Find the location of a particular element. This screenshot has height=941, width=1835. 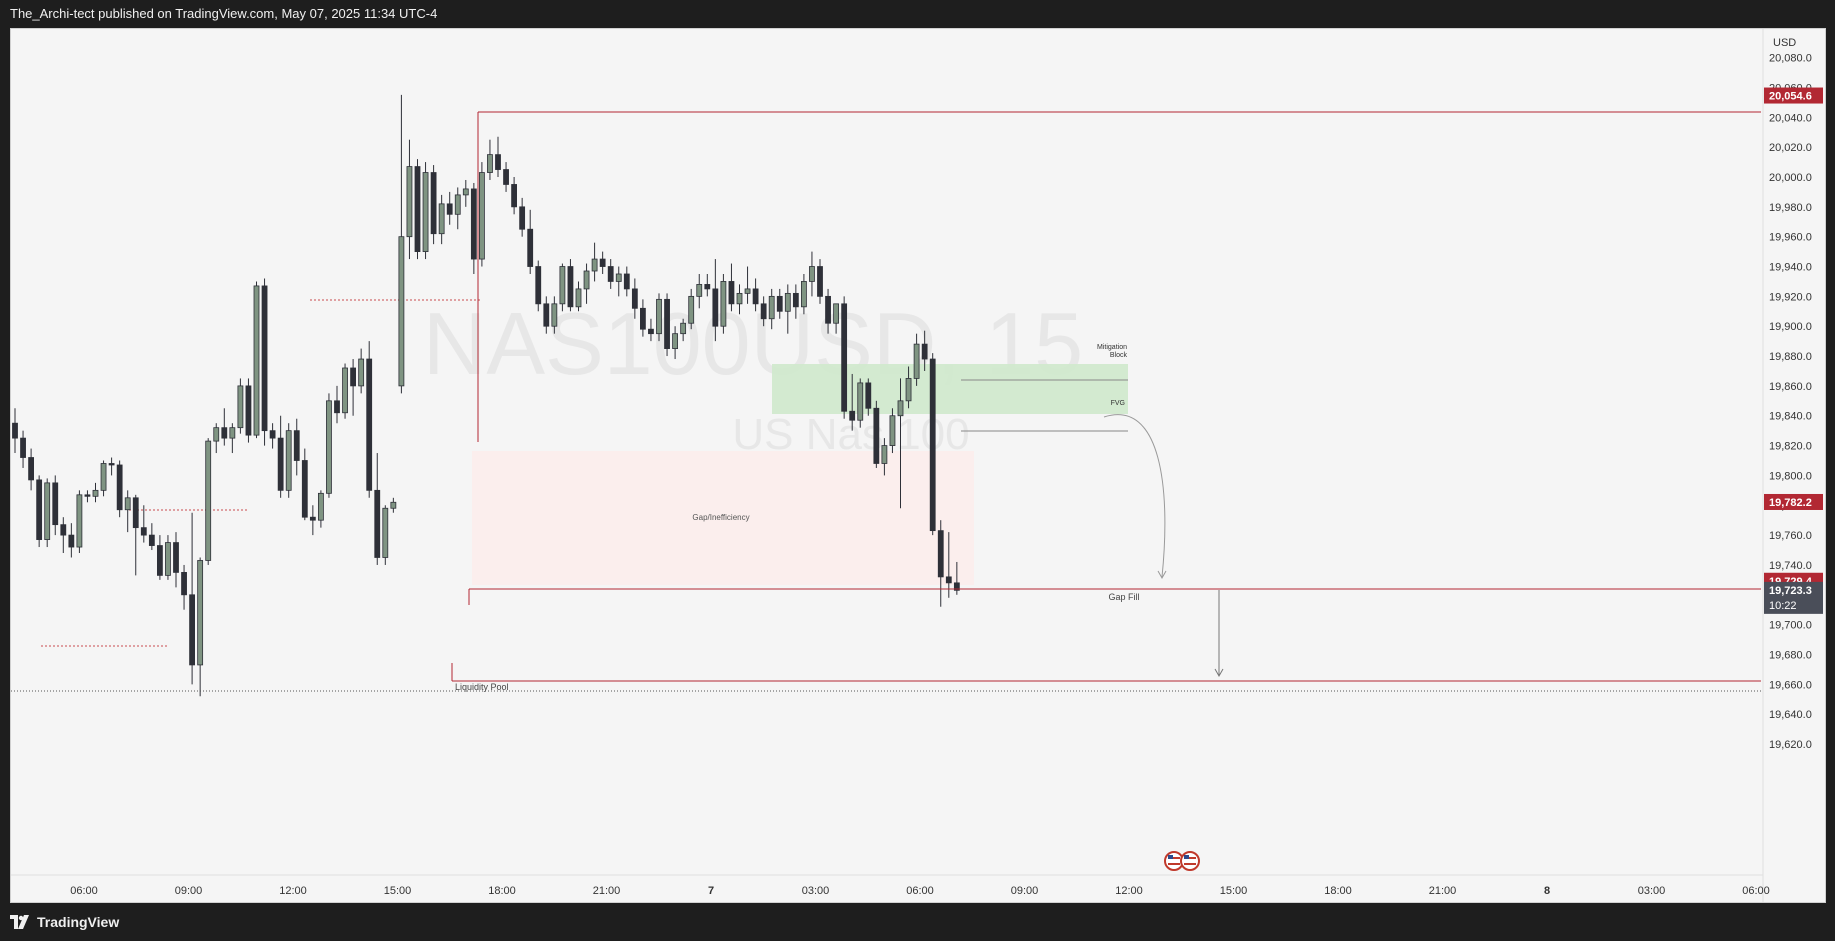

price-badge: 19,782.2 is located at coordinates (1793, 501).